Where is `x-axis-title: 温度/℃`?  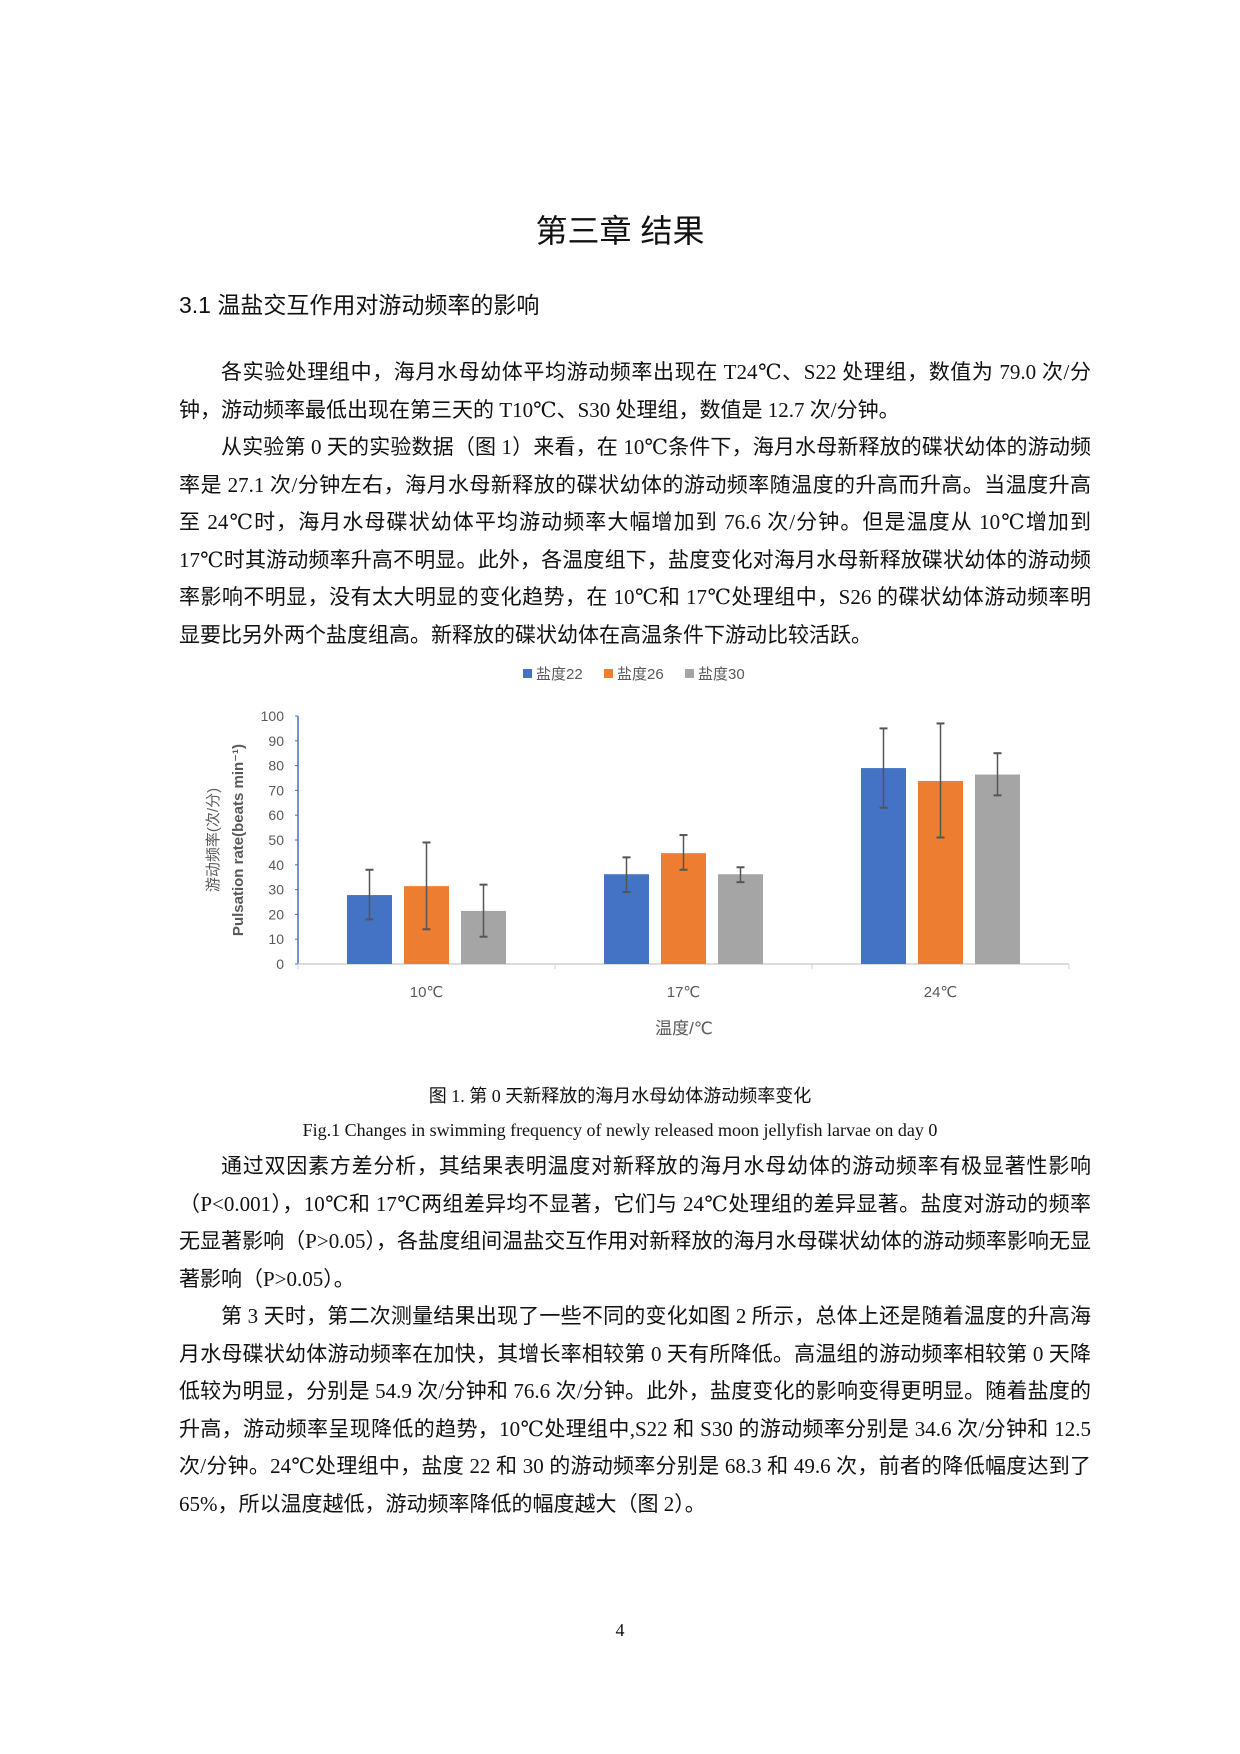 x-axis-title: 温度/℃ is located at coordinates (684, 1028).